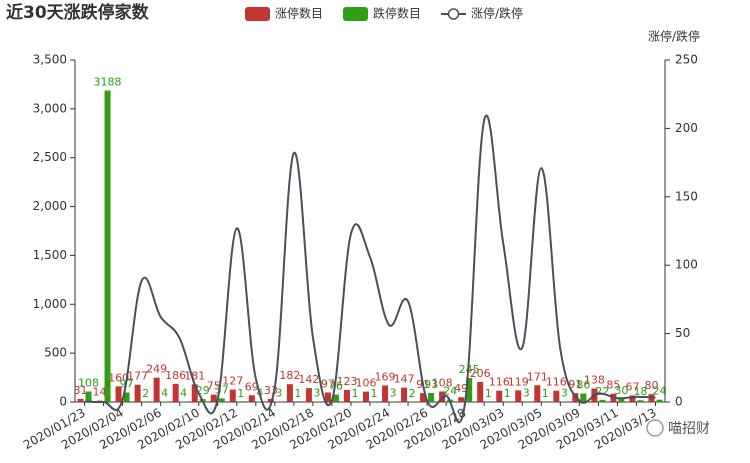 This screenshot has height=463, width=750. What do you see at coordinates (682, 333) in the screenshot?
I see `y2-tick-label: 50` at bounding box center [682, 333].